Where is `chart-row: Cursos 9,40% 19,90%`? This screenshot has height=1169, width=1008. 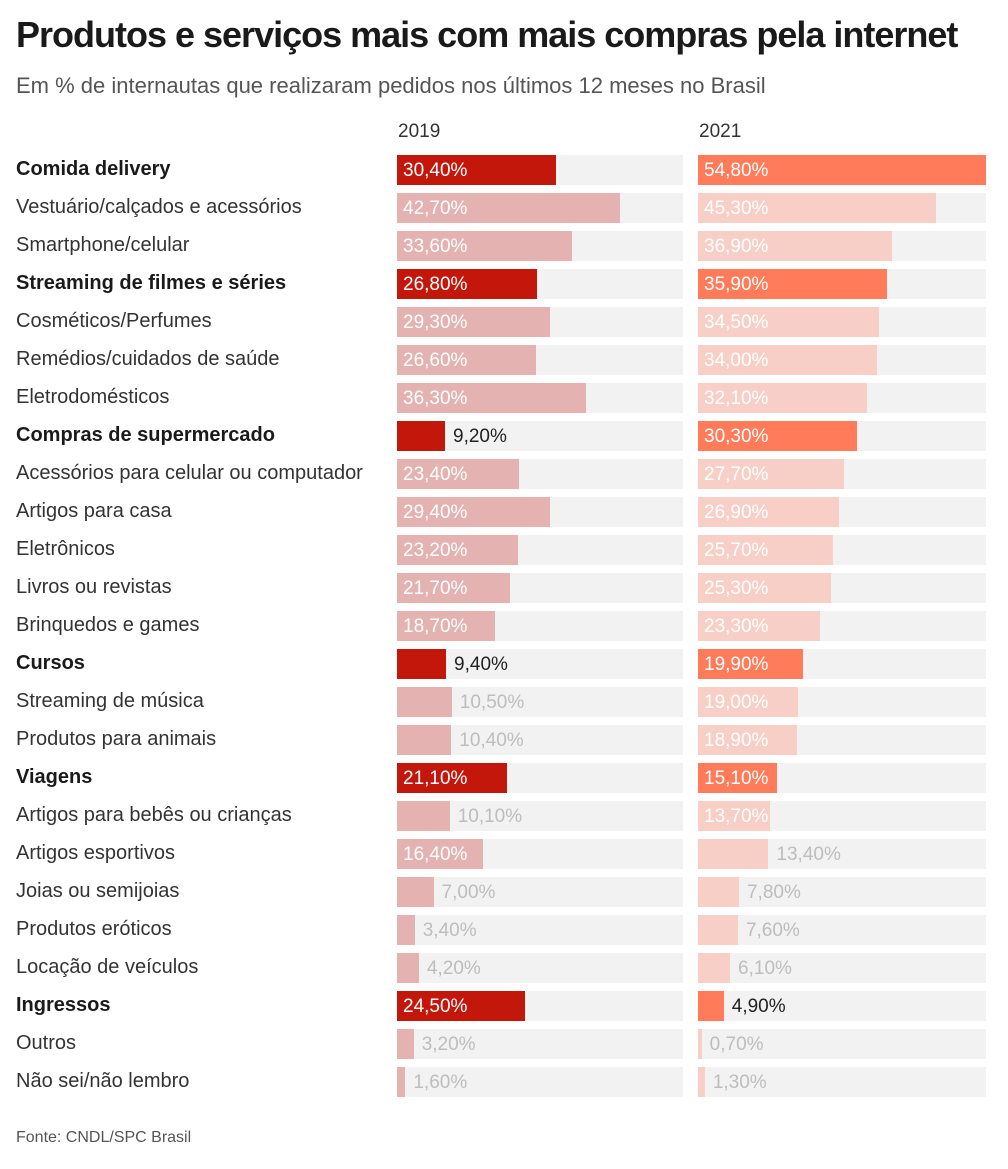 chart-row: Cursos 9,40% 19,90% is located at coordinates (504, 663).